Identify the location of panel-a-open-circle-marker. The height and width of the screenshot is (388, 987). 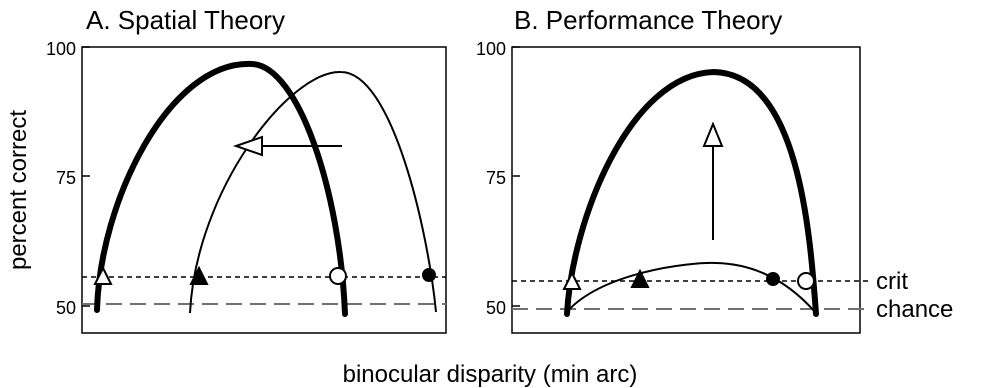
(338, 276).